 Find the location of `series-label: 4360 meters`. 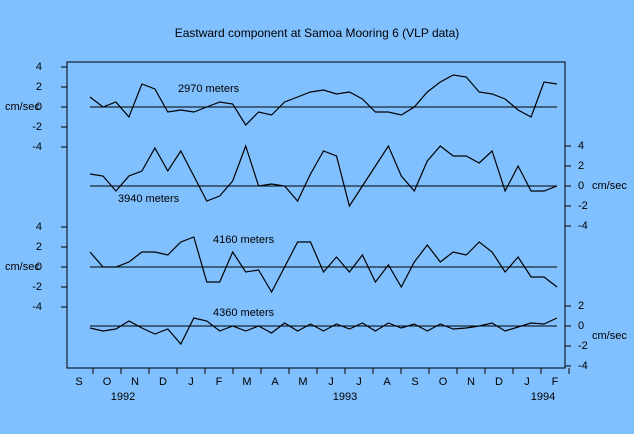

series-label: 4360 meters is located at coordinates (244, 313).